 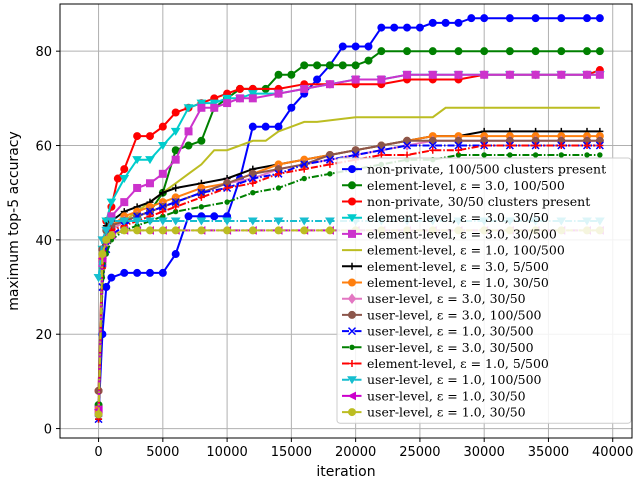 I want to click on x-tick-label: 0, so click(x=98, y=452).